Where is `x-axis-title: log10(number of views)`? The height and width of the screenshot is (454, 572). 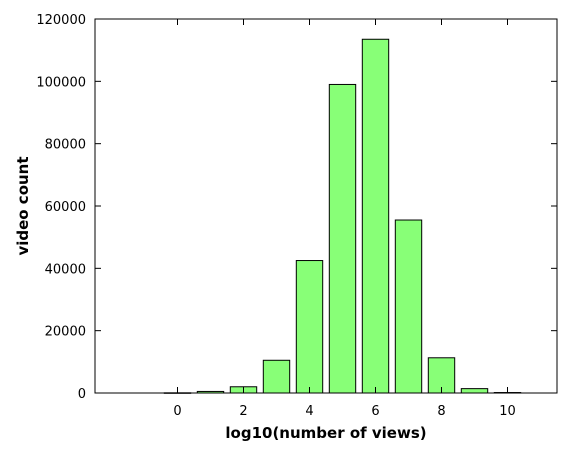
x-axis-title: log10(number of views) is located at coordinates (325, 433).